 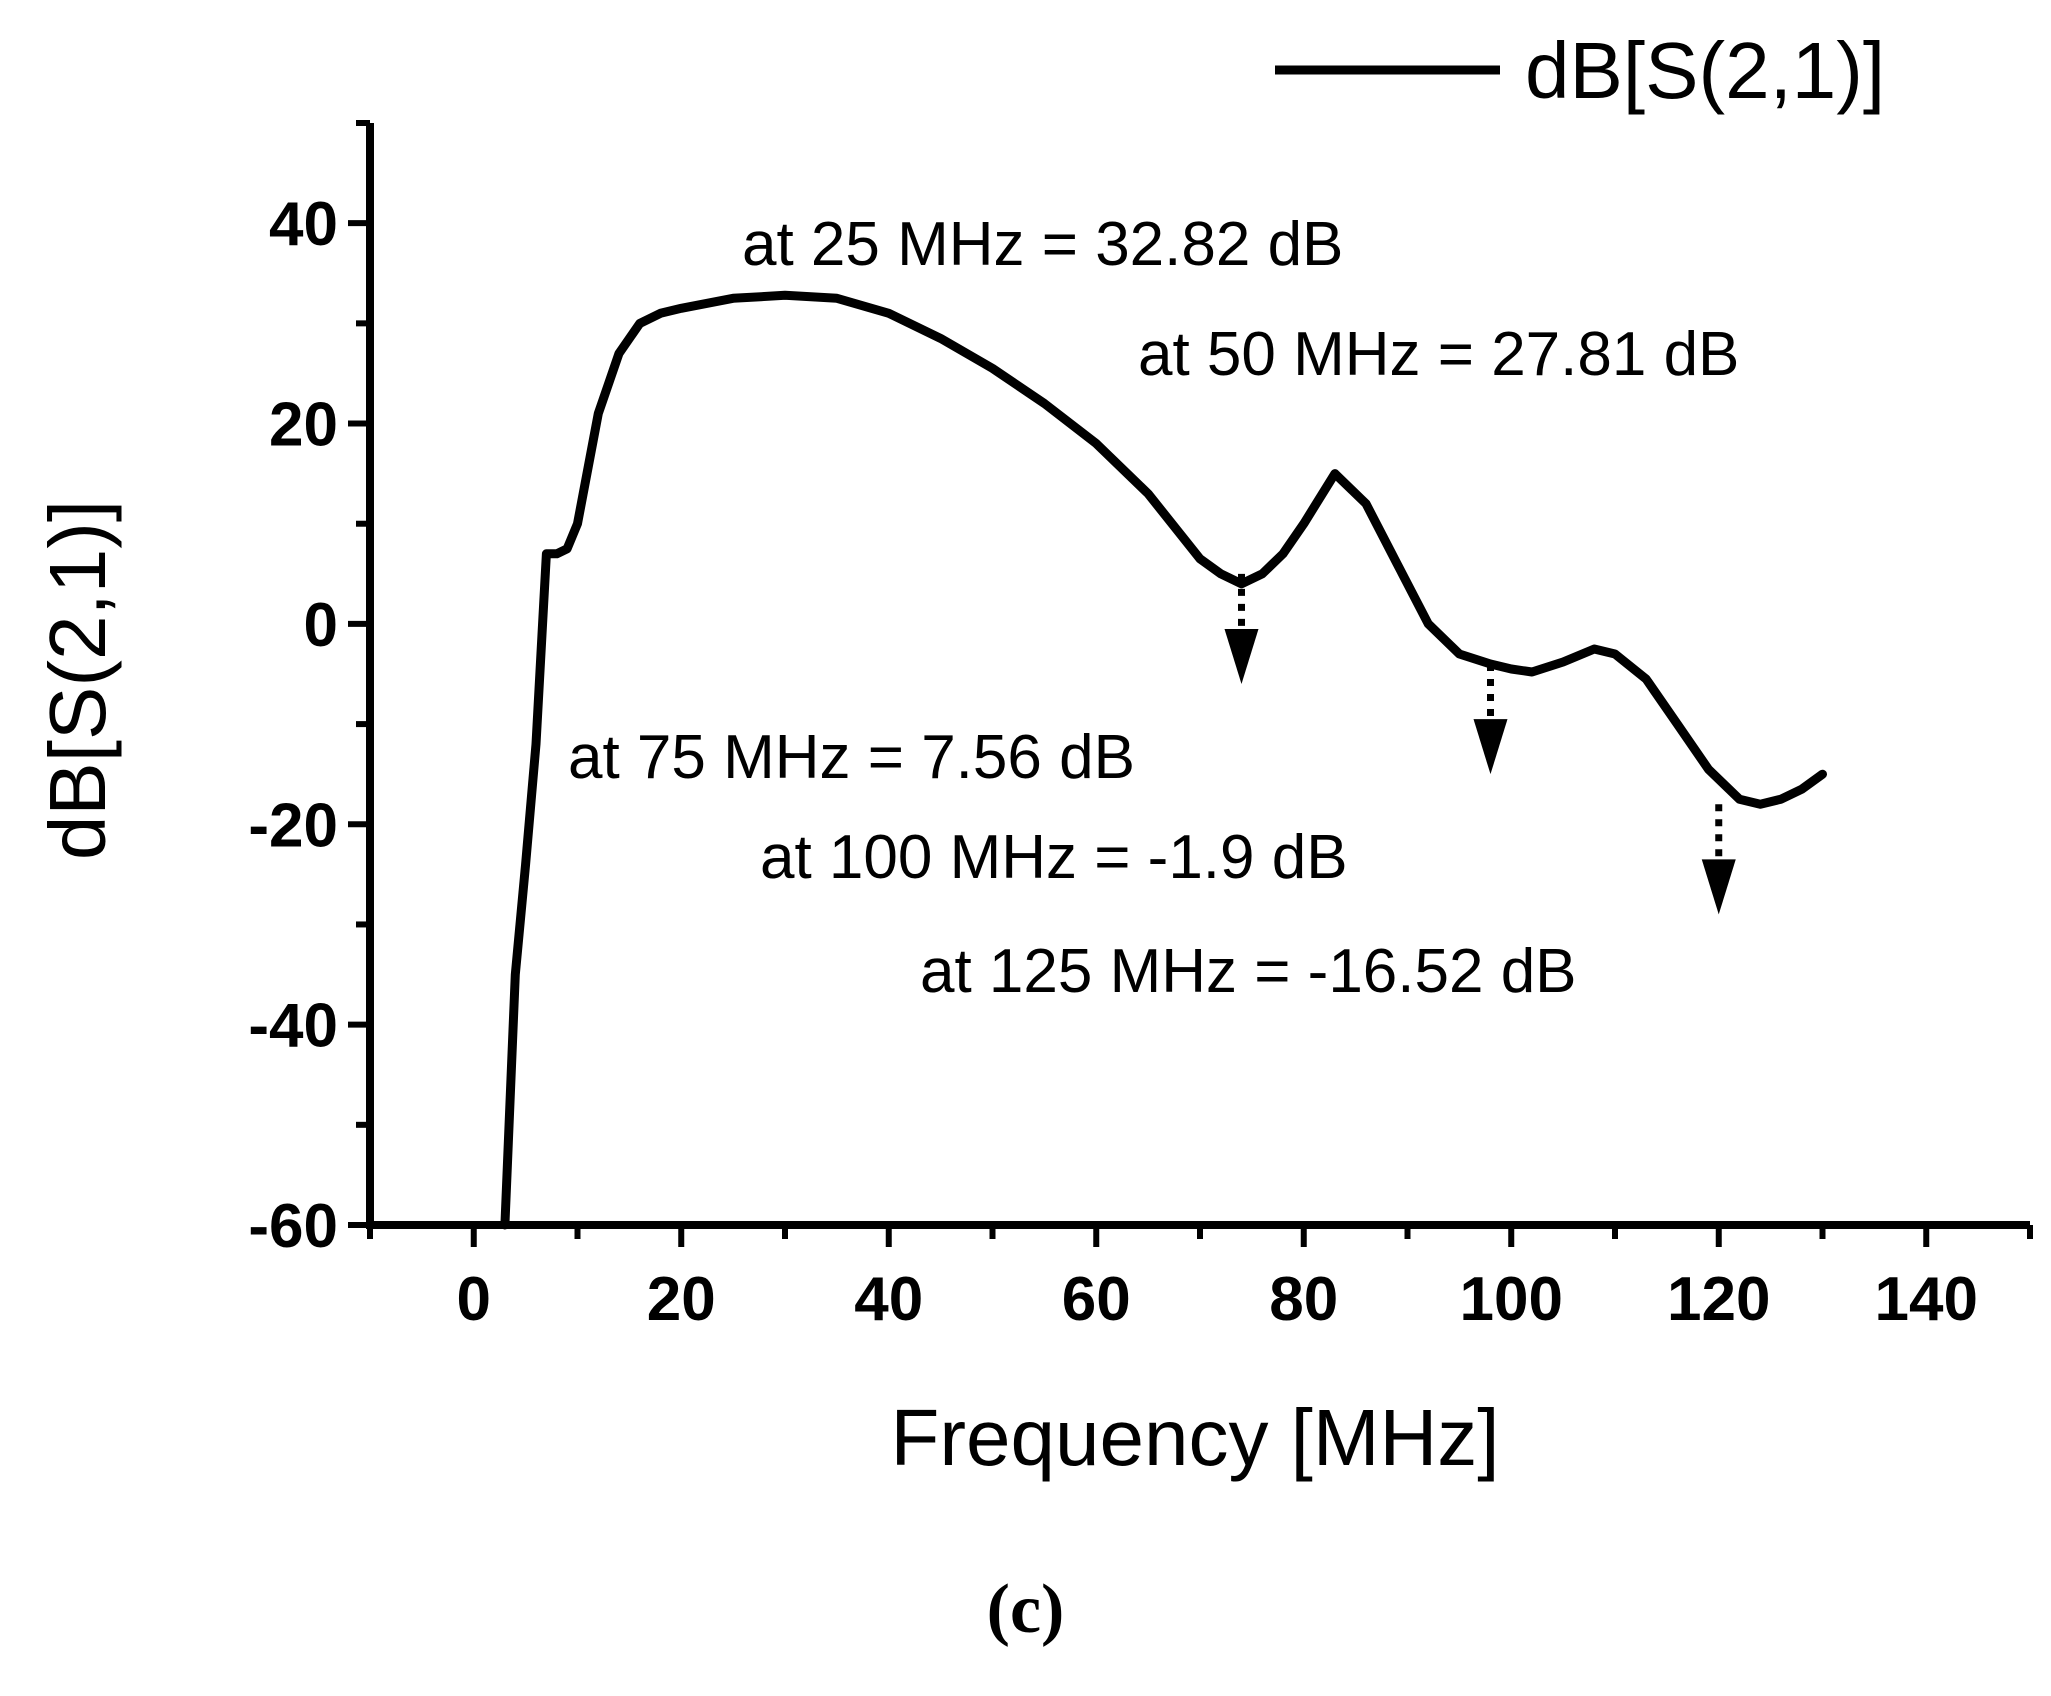 I want to click on y-tick-label: -60, so click(x=293, y=1226).